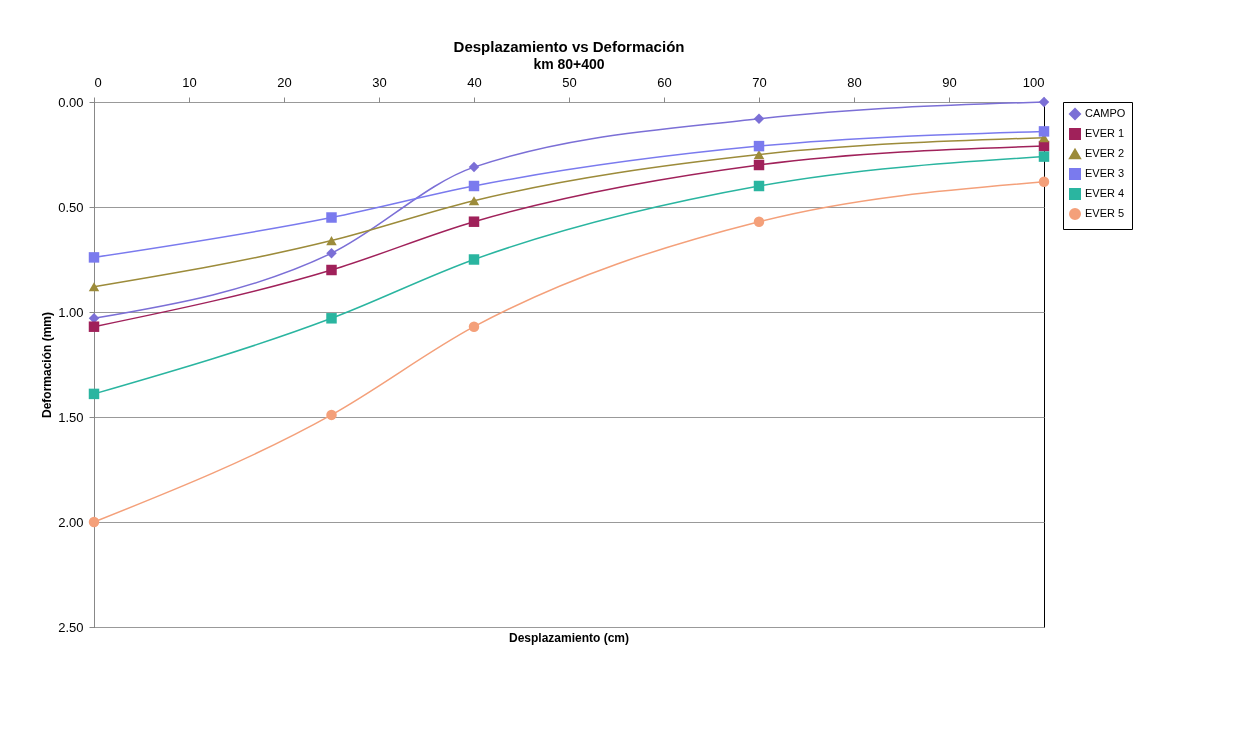 The image size is (1237, 734). What do you see at coordinates (47, 365) in the screenshot?
I see `y-axis-title: Deformación (mm)` at bounding box center [47, 365].